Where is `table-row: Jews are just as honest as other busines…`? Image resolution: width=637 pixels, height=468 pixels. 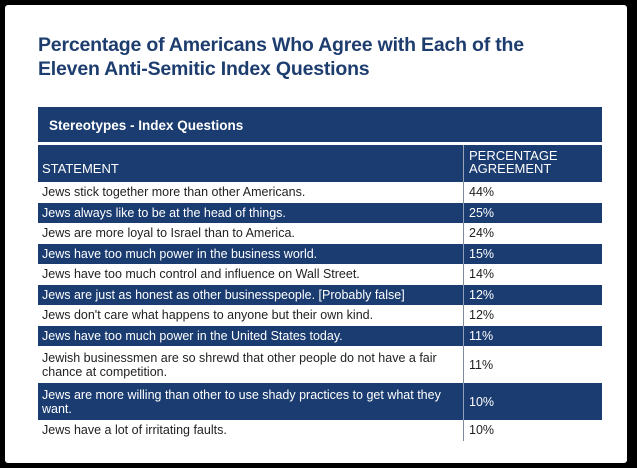
table-row: Jews are just as honest as other busines… is located at coordinates (320, 294).